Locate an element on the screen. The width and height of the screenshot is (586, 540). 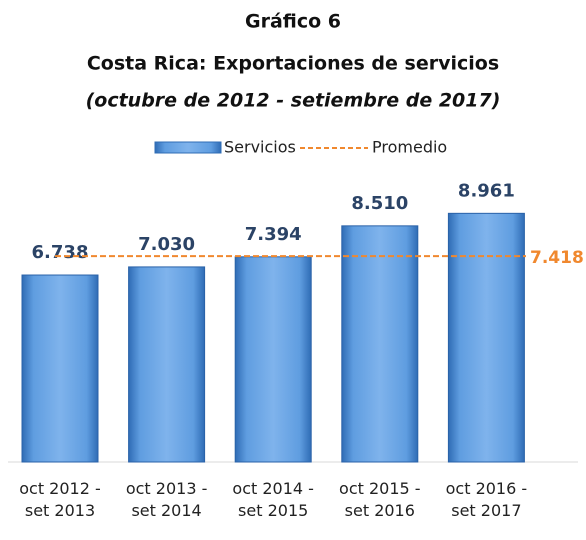
chart-subtitle: Costa Rica: Exportaciones de servicios is located at coordinates (293, 64).